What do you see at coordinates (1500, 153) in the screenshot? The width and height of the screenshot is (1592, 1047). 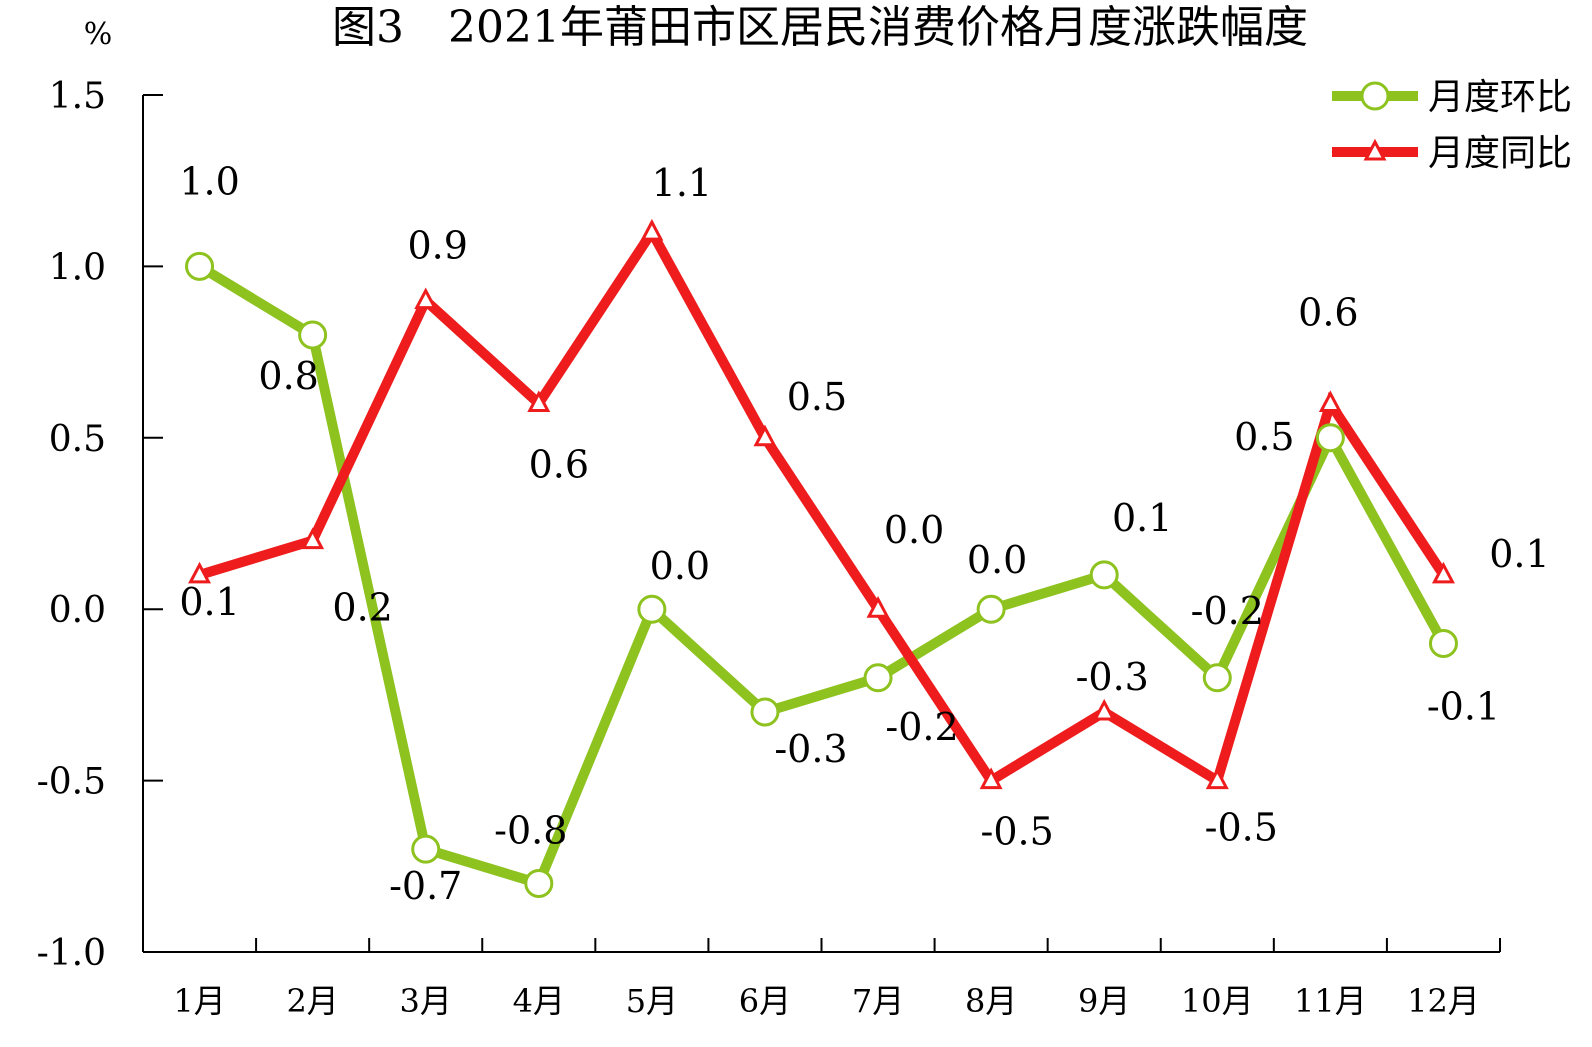 I see `legend-label-2: 月度同比` at bounding box center [1500, 153].